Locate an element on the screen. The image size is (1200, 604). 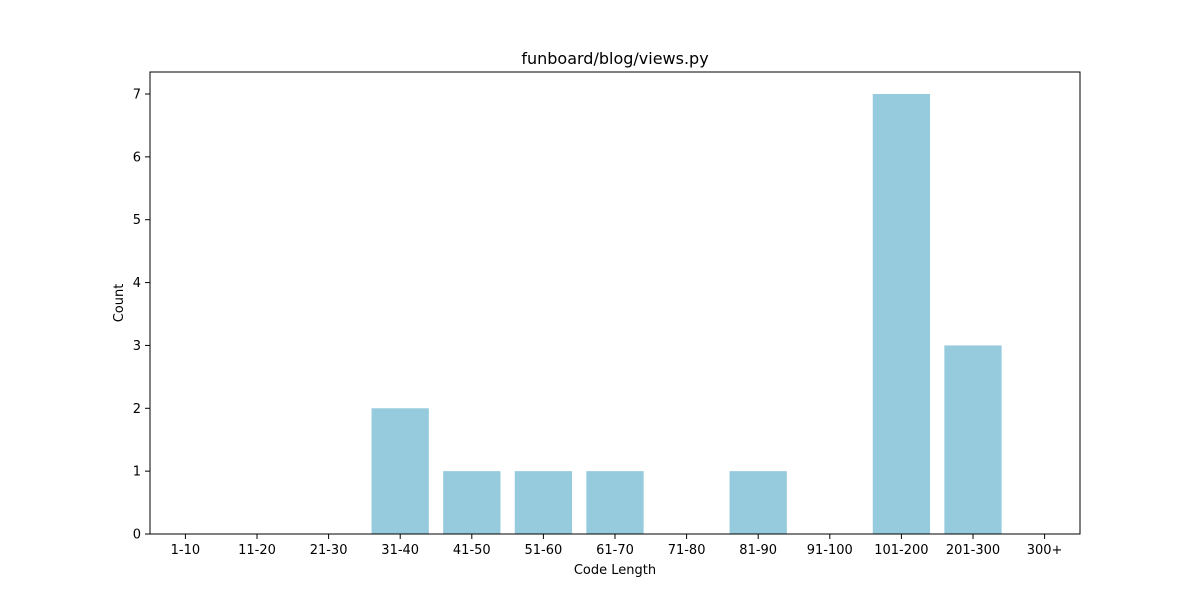
x-tick-label: 61-70 is located at coordinates (615, 550).